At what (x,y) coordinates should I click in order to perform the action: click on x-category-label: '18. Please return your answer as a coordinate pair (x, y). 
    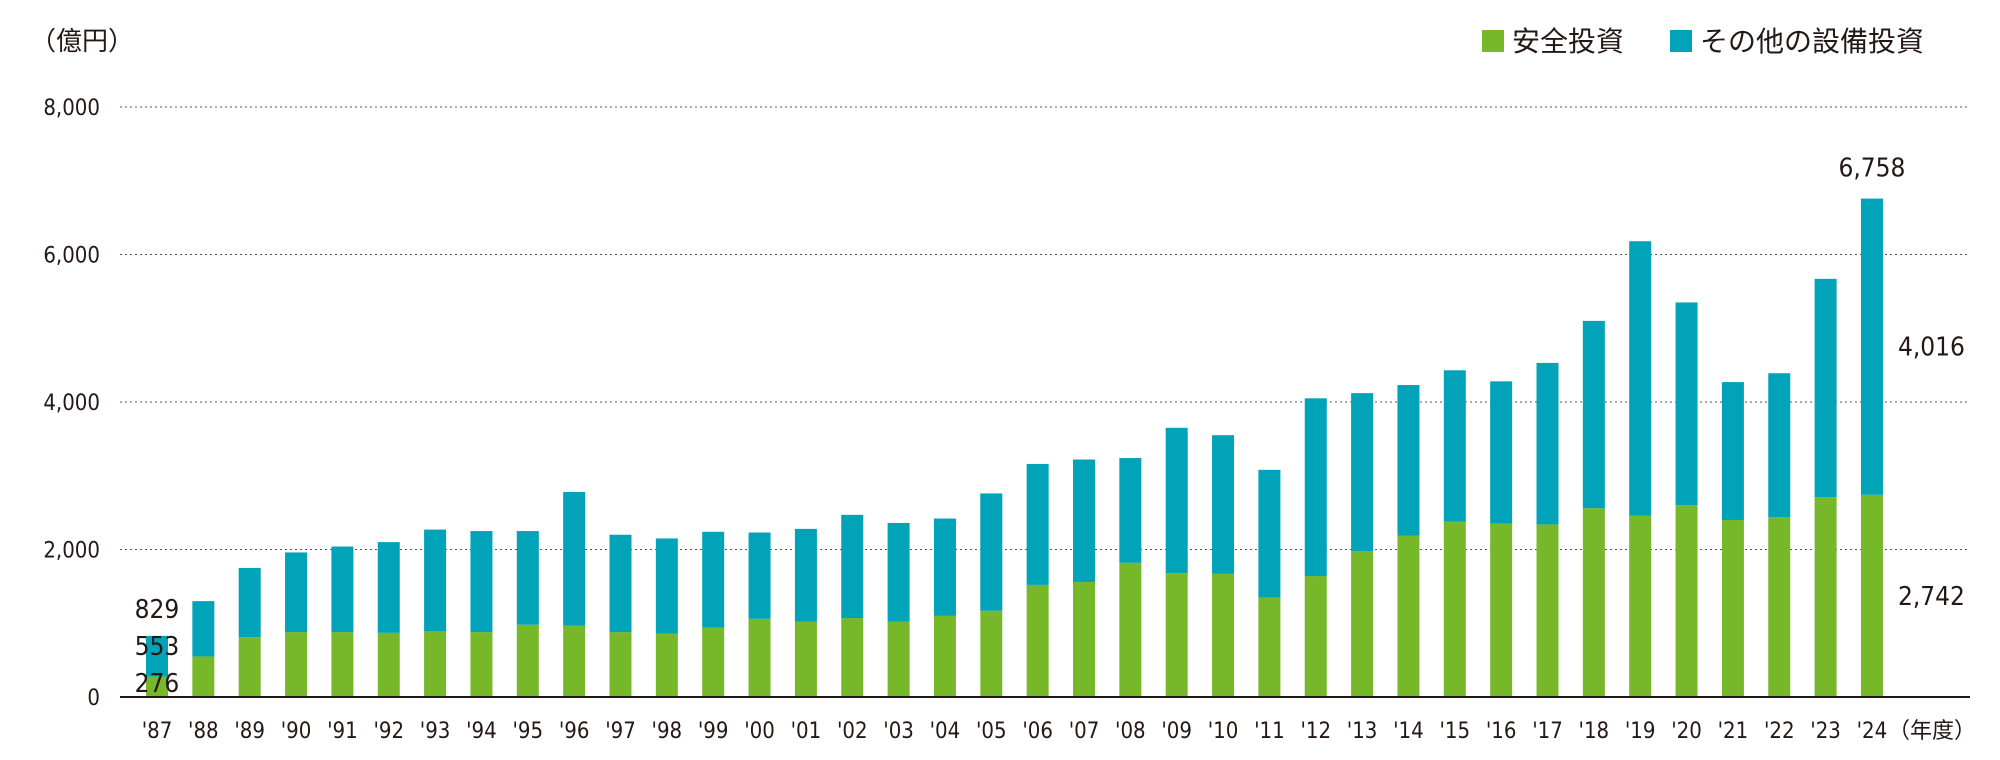
    Looking at the image, I should click on (1594, 731).